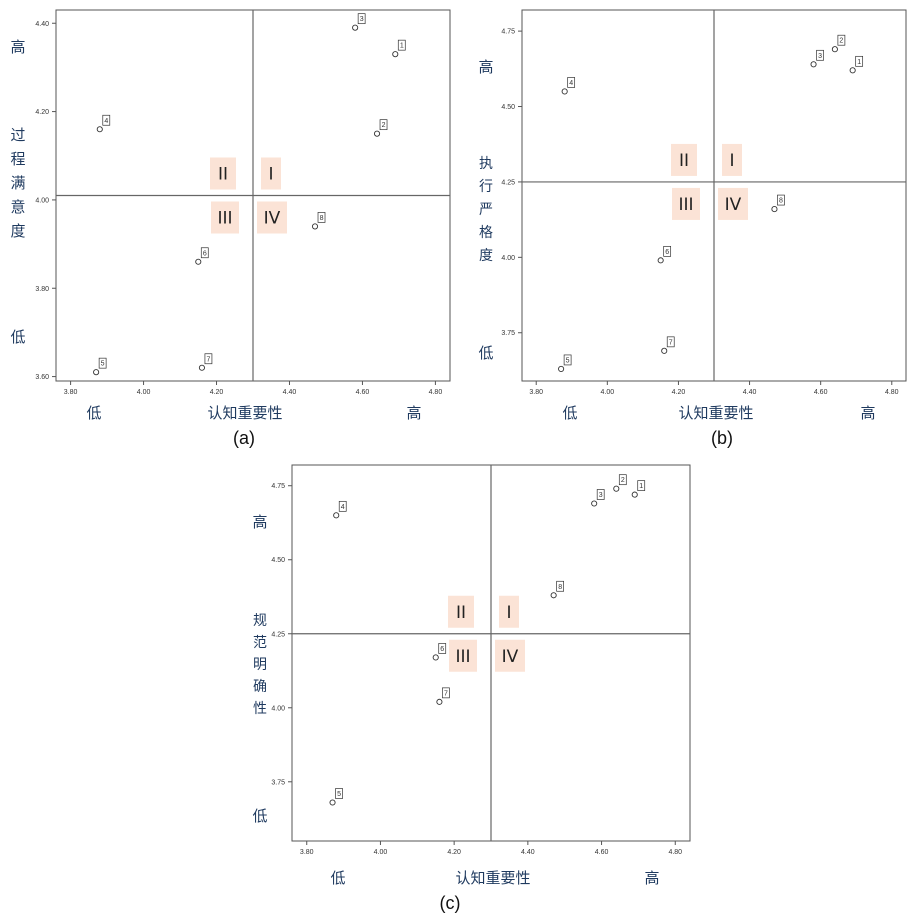 Image resolution: width=912 pixels, height=917 pixels. Describe the element at coordinates (17, 183) in the screenshot. I see `y-axis-label-char: 满` at that location.